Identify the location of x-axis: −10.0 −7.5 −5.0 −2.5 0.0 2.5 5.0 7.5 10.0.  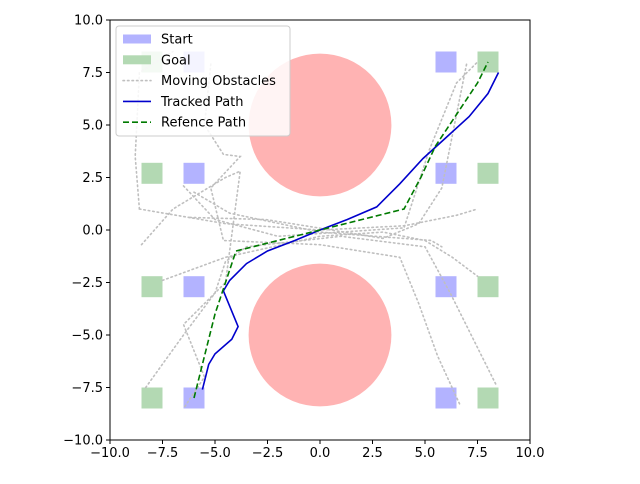
(317, 450).